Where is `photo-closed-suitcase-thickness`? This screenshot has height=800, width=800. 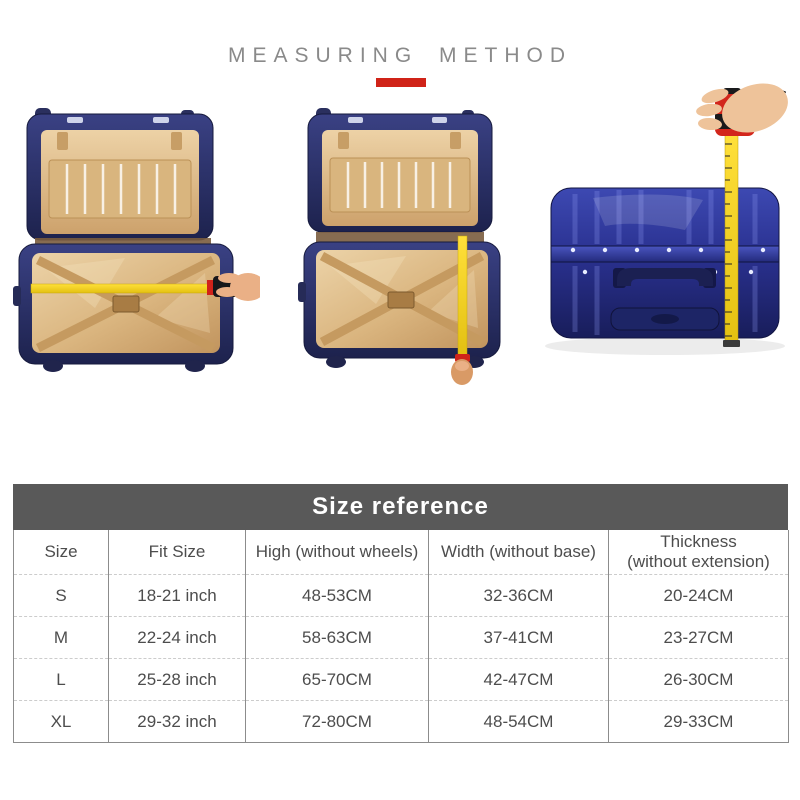 photo-closed-suitcase-thickness is located at coordinates (666, 219).